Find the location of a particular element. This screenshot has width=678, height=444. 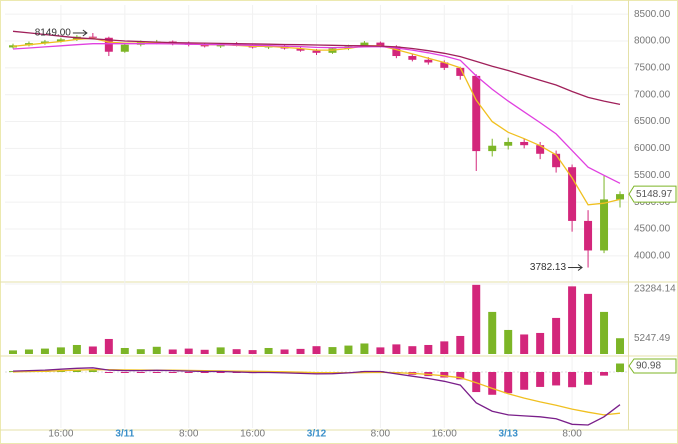

x-tick-label: 3/11 is located at coordinates (124, 434).